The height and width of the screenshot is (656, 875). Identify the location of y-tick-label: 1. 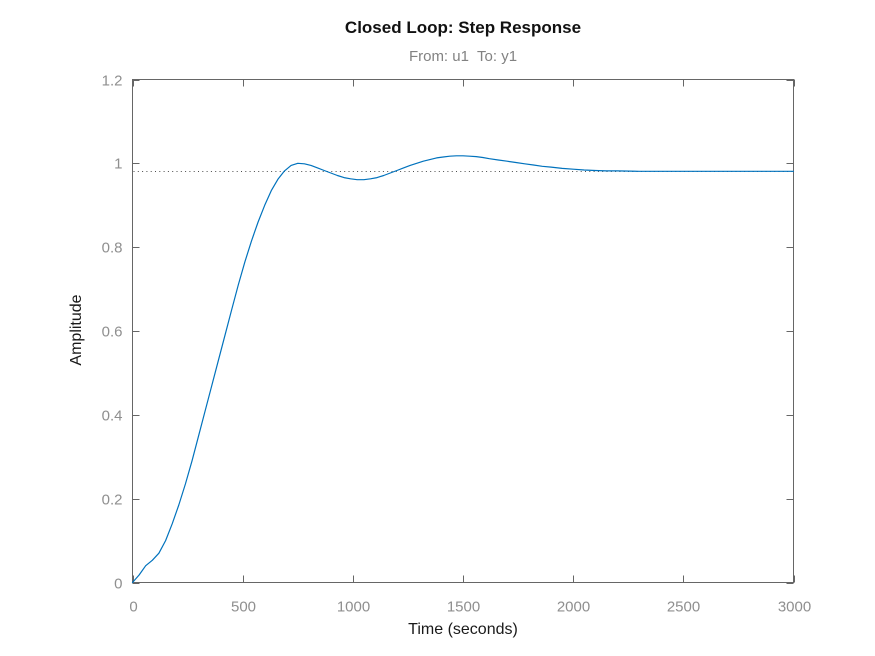
(118, 164).